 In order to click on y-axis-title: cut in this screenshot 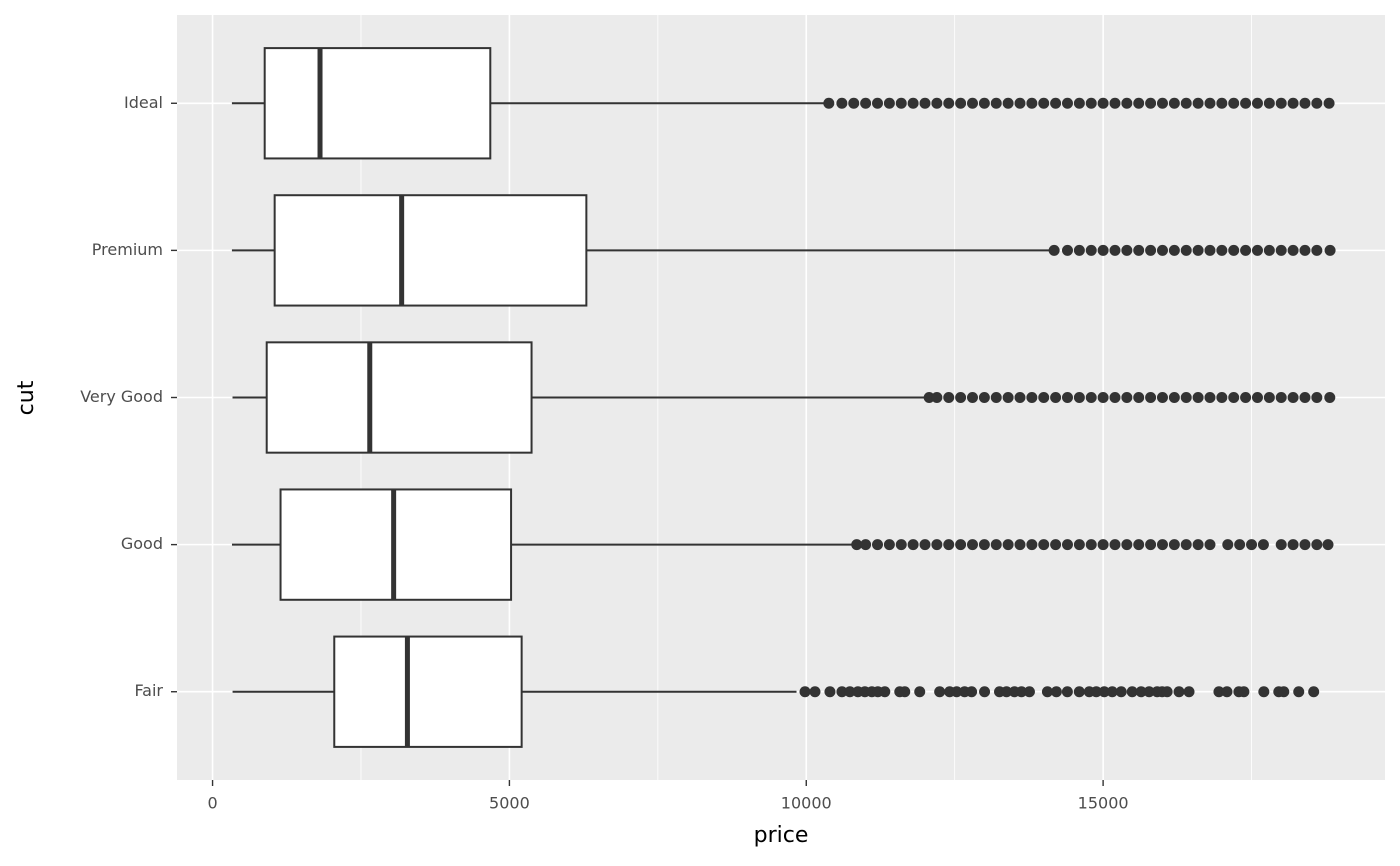, I will do `click(26, 397)`.